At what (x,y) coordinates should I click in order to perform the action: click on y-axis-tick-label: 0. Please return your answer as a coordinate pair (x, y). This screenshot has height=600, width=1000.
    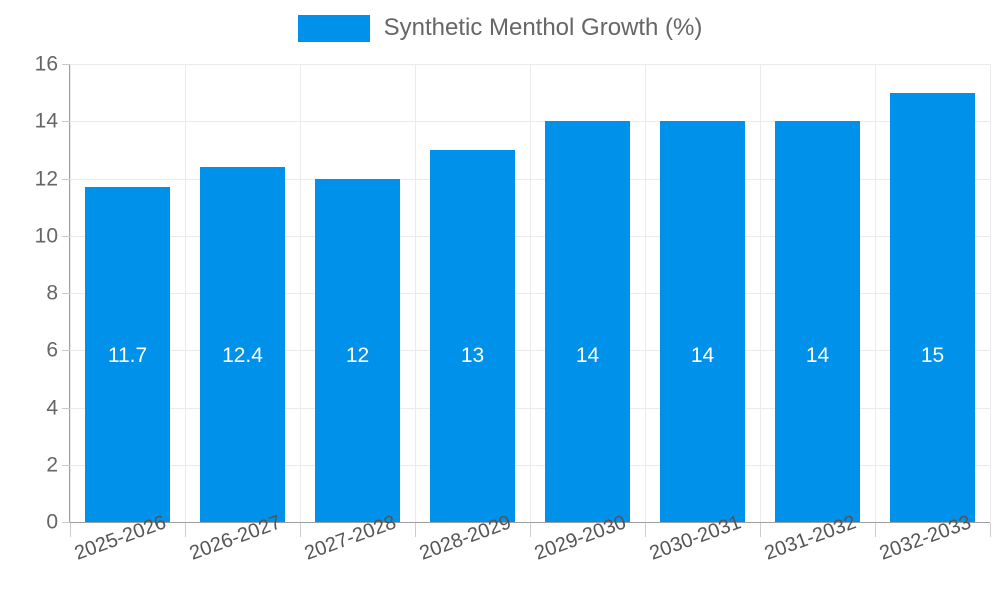
    Looking at the image, I should click on (52, 522).